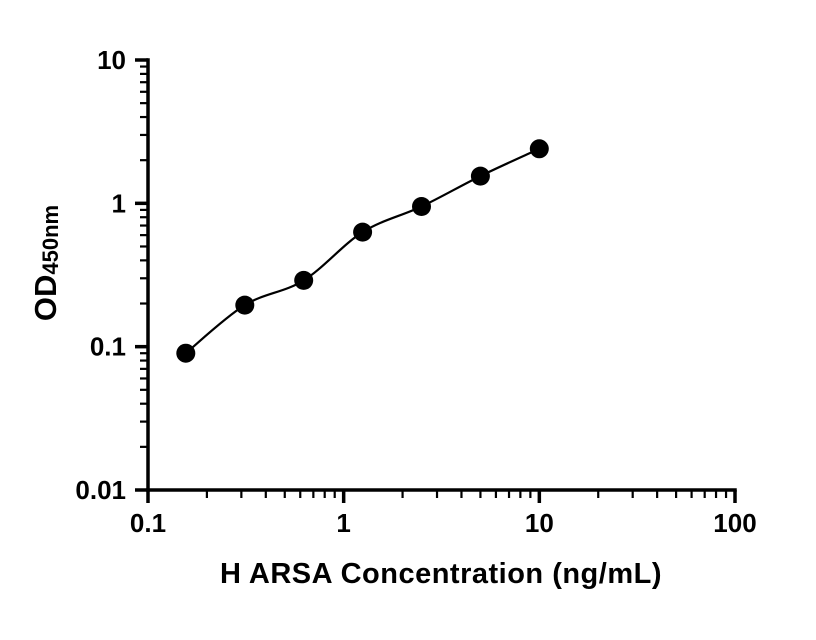 This screenshot has height=640, width=816. I want to click on x-tick-label: 10, so click(539, 523).